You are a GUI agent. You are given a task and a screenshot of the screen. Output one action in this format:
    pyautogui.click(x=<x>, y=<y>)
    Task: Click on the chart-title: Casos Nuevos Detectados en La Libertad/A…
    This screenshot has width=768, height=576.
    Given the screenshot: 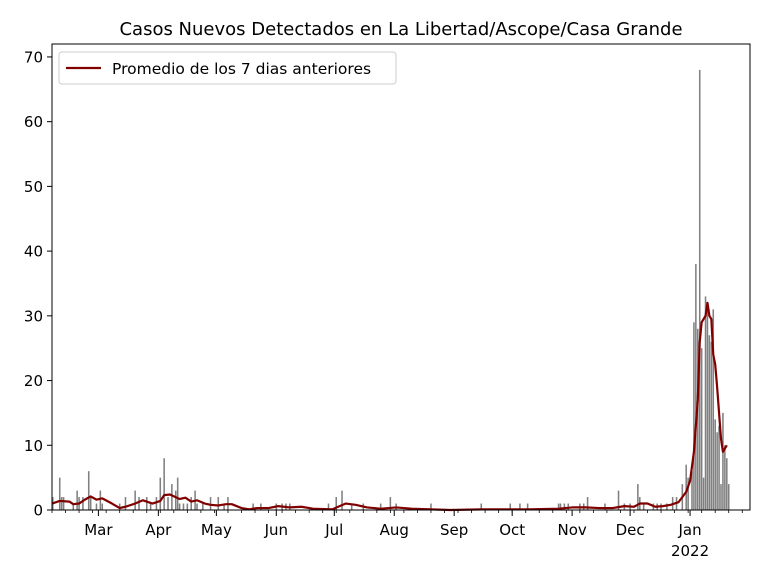 What is the action you would take?
    pyautogui.click(x=400, y=29)
    